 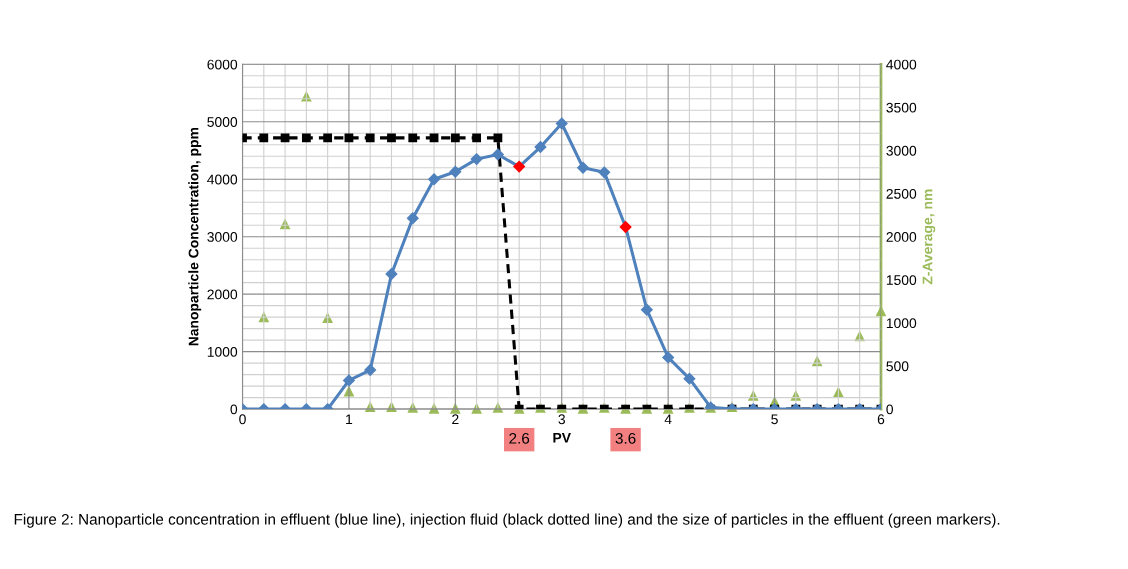 What do you see at coordinates (222, 122) in the screenshot?
I see `y-tick-label: 5000` at bounding box center [222, 122].